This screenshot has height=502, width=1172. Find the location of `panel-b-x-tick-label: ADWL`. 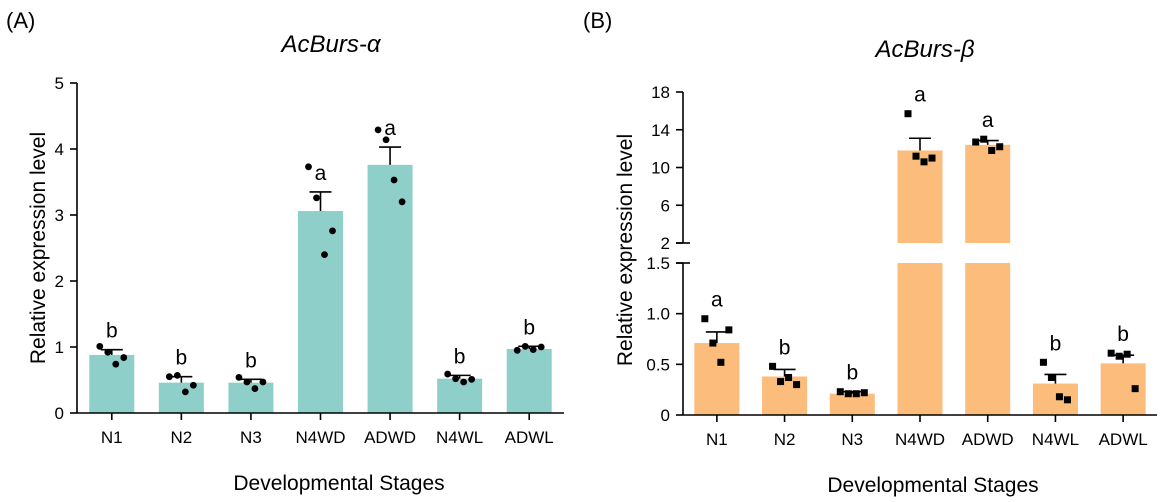

panel-b-x-tick-label: ADWL is located at coordinates (1123, 439).